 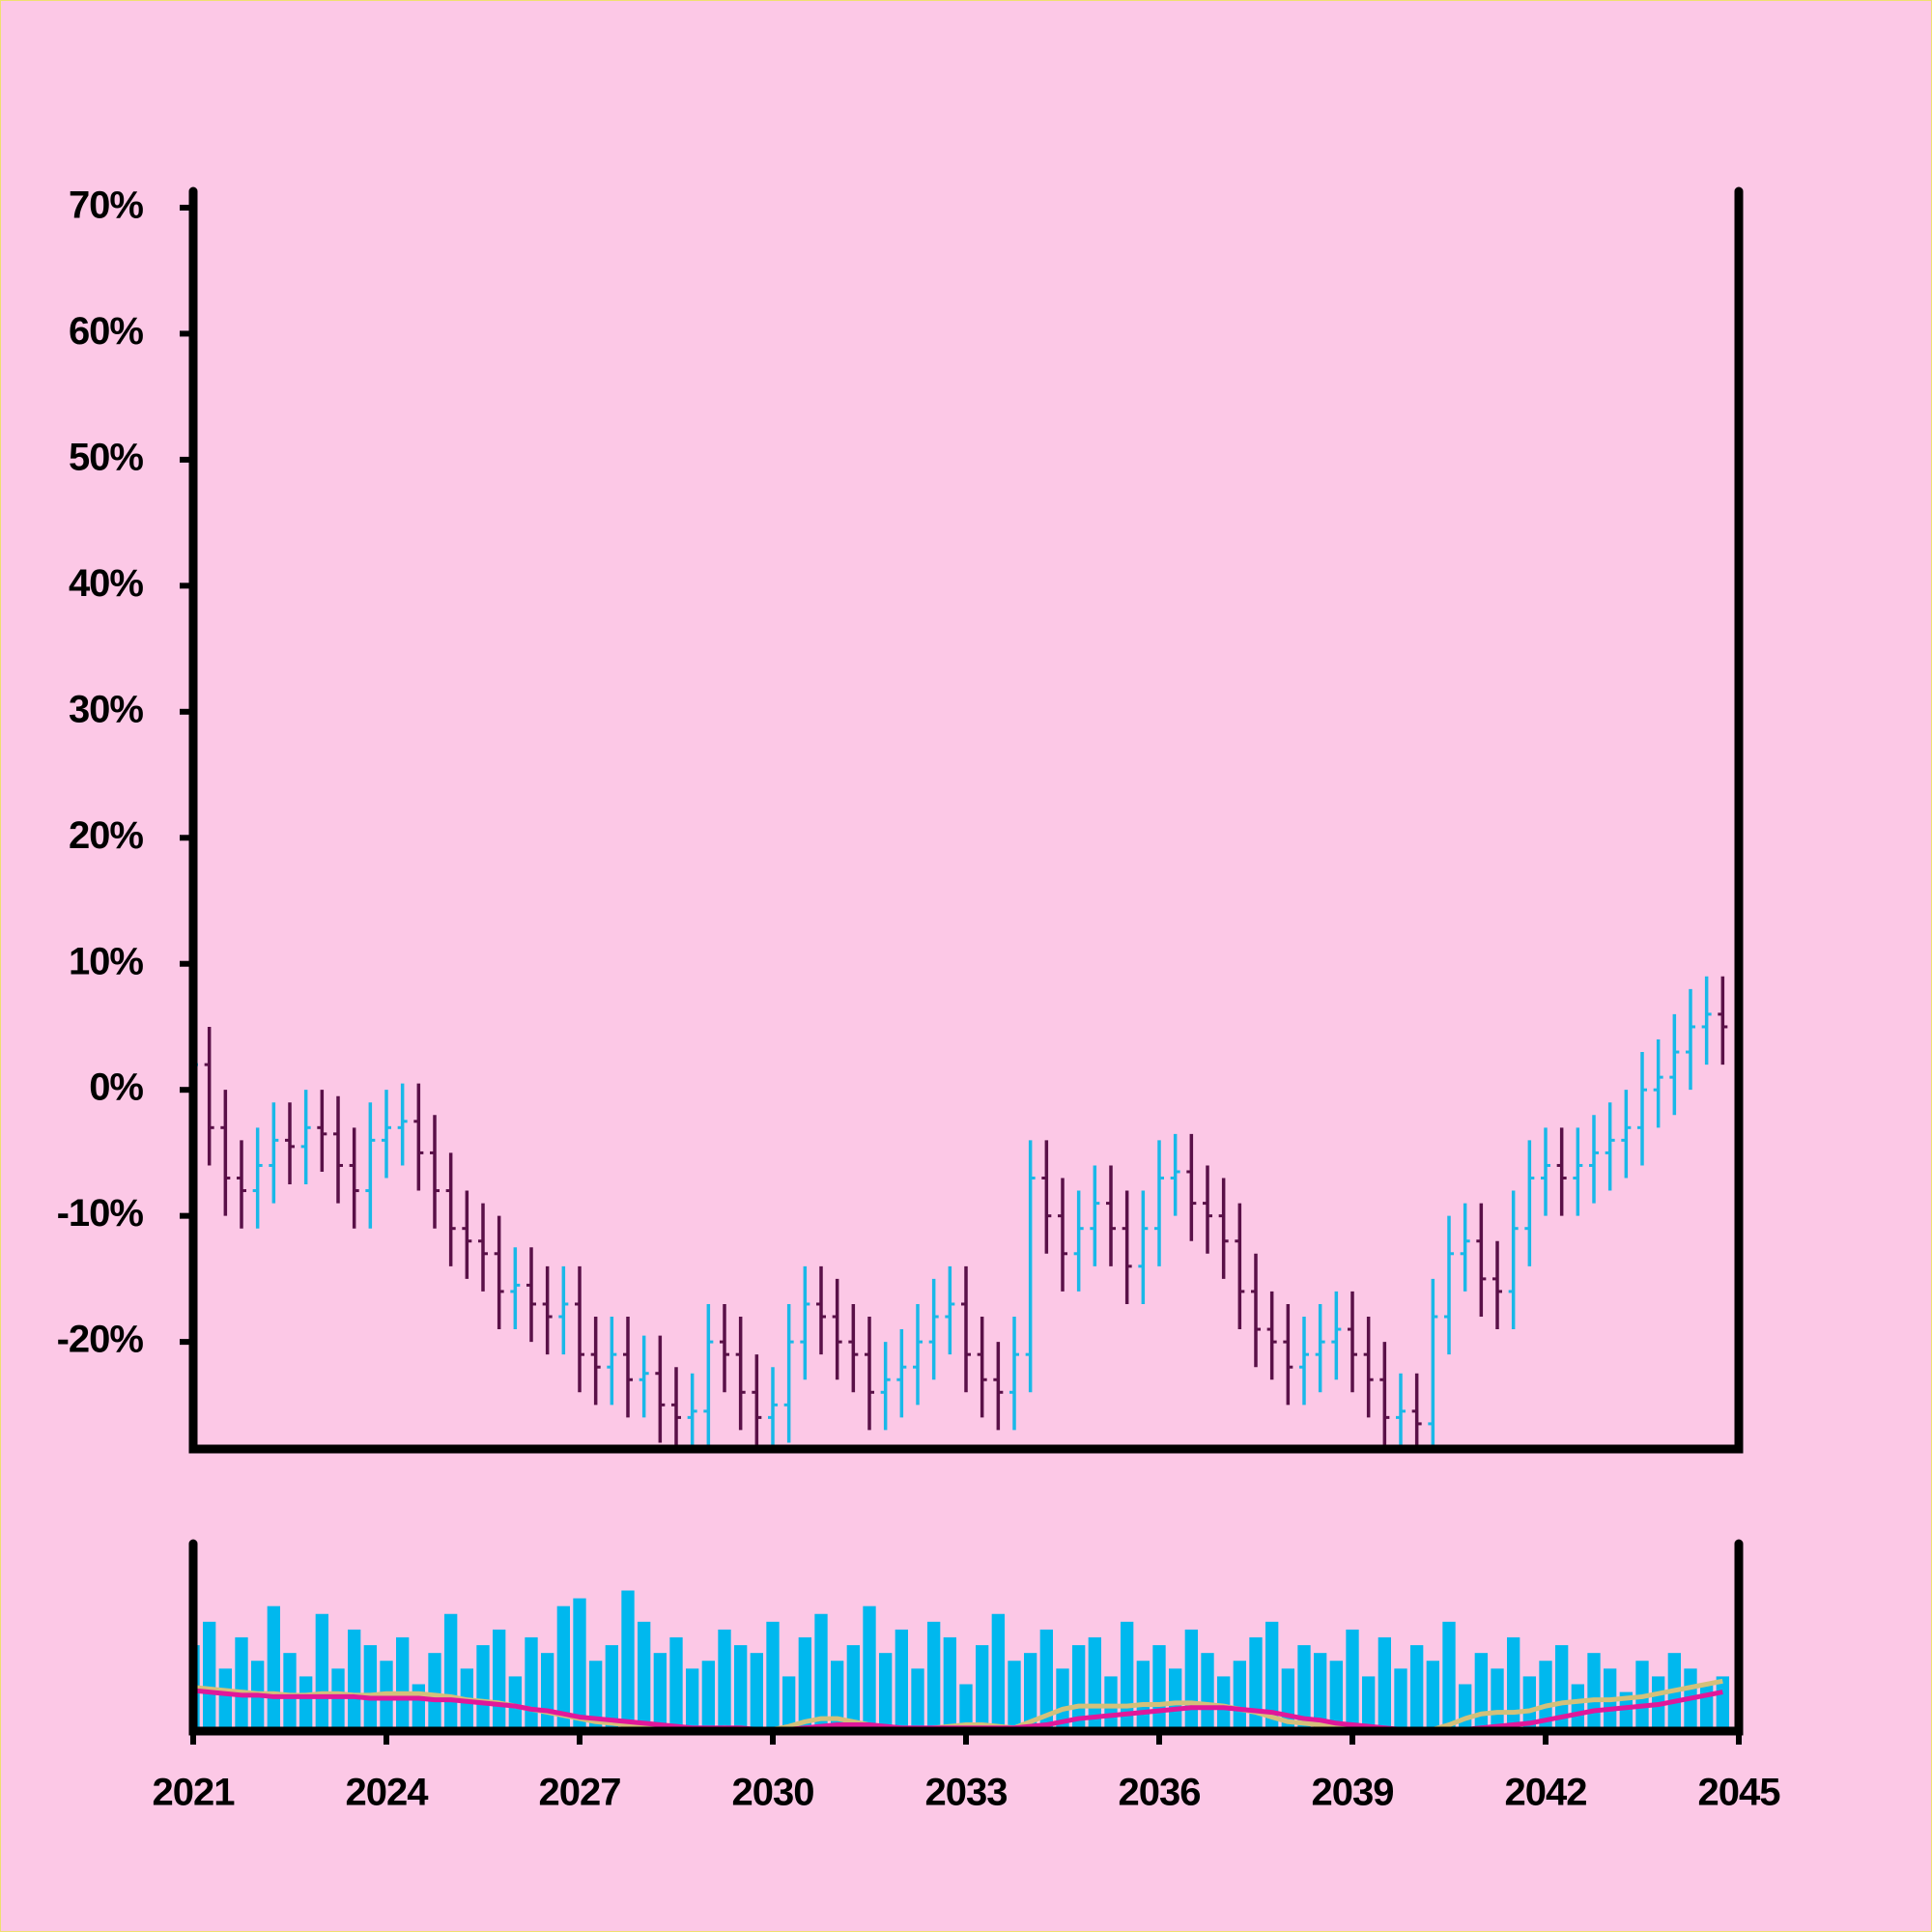 I want to click on y-tick-label: 0%, so click(x=116, y=1087).